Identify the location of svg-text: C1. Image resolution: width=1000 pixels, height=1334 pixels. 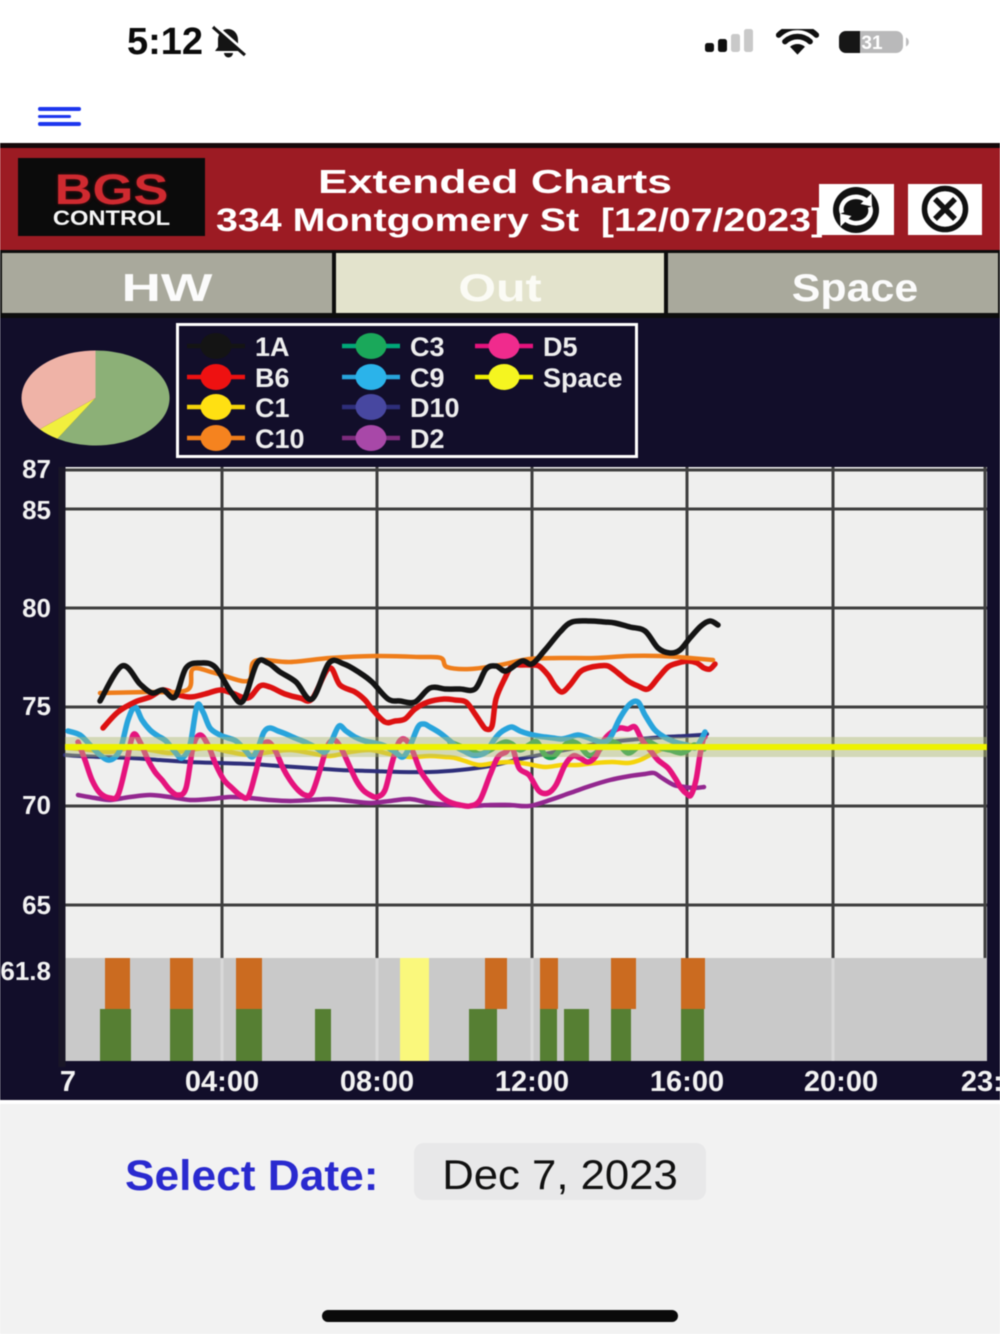
(272, 408).